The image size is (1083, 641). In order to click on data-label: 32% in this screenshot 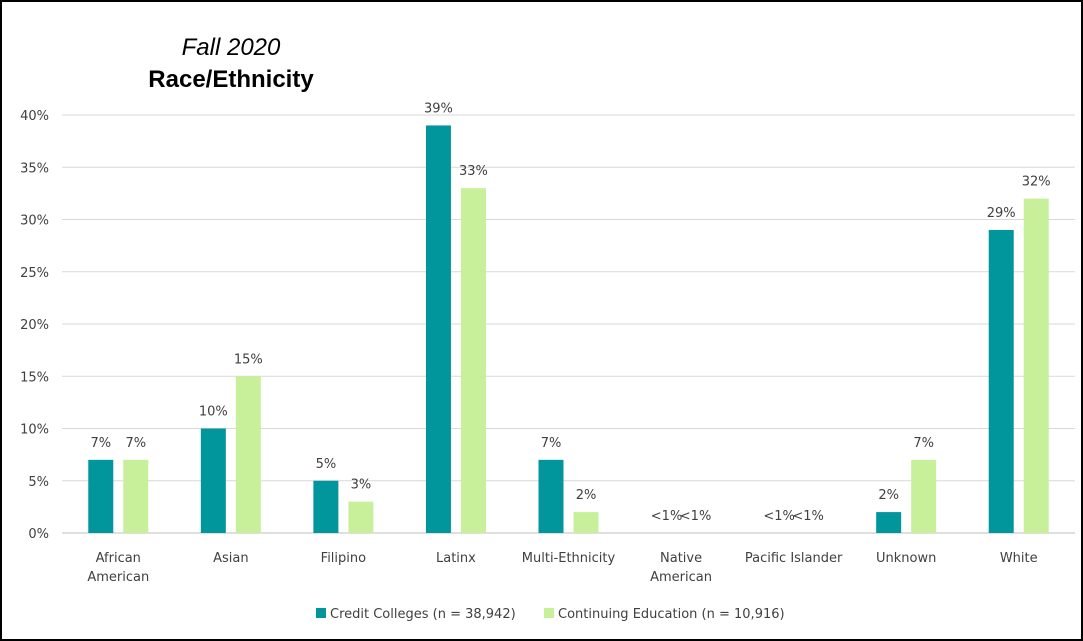, I will do `click(1036, 182)`.